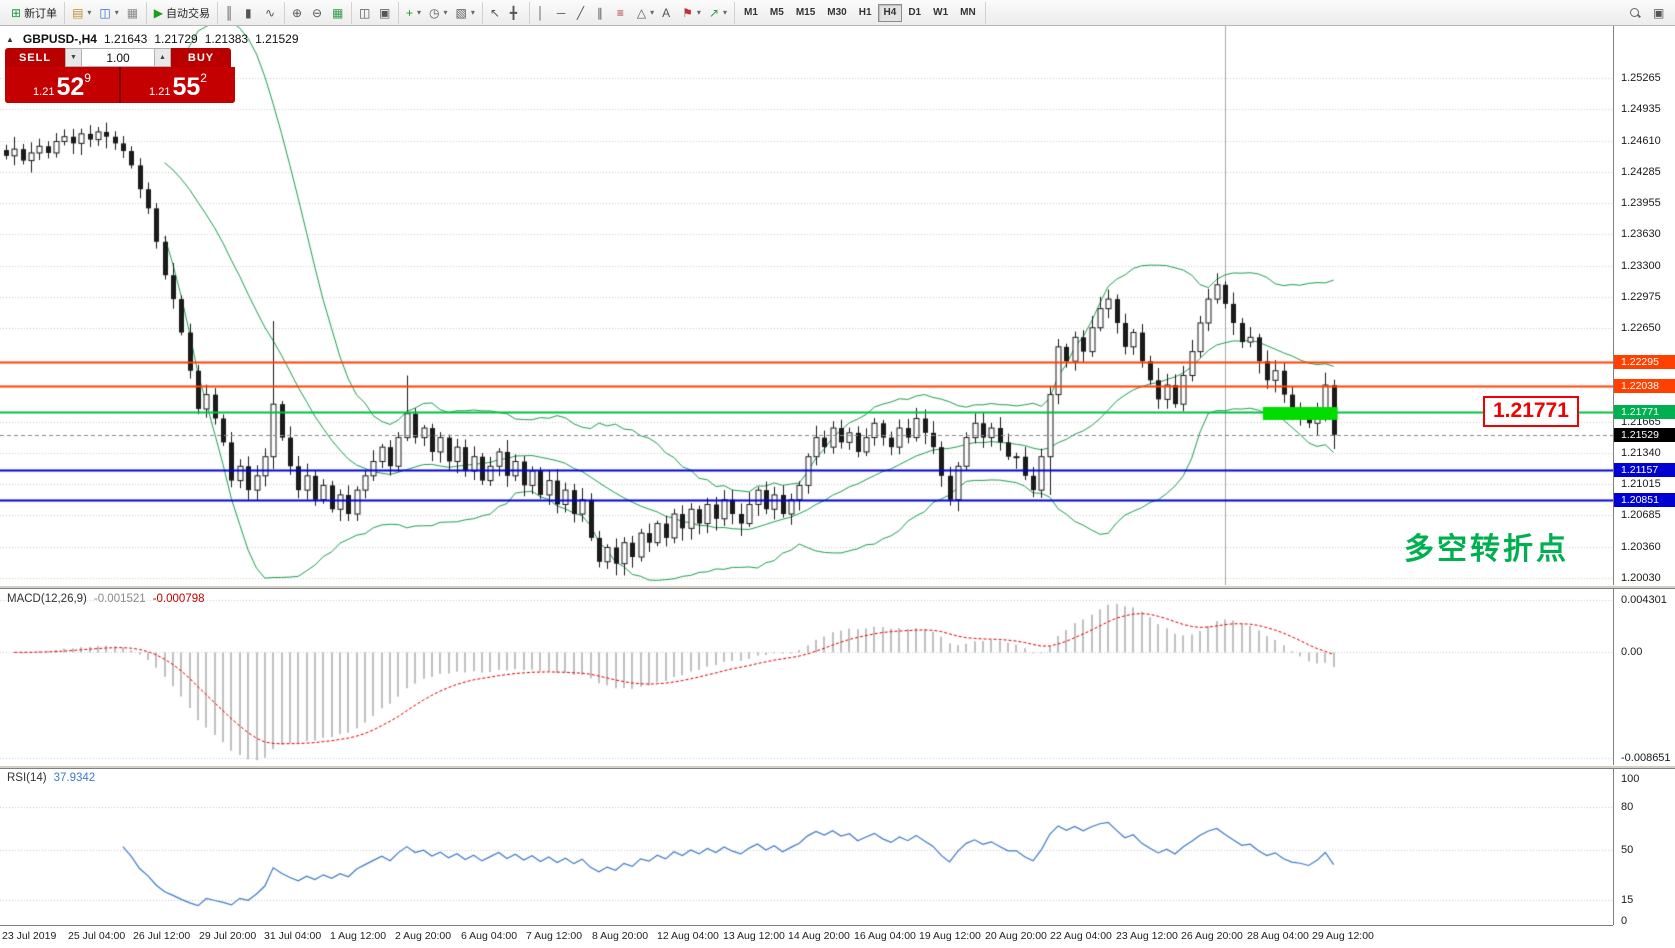 This screenshot has height=948, width=1675. I want to click on rsi-axis-label: 15, so click(1627, 899).